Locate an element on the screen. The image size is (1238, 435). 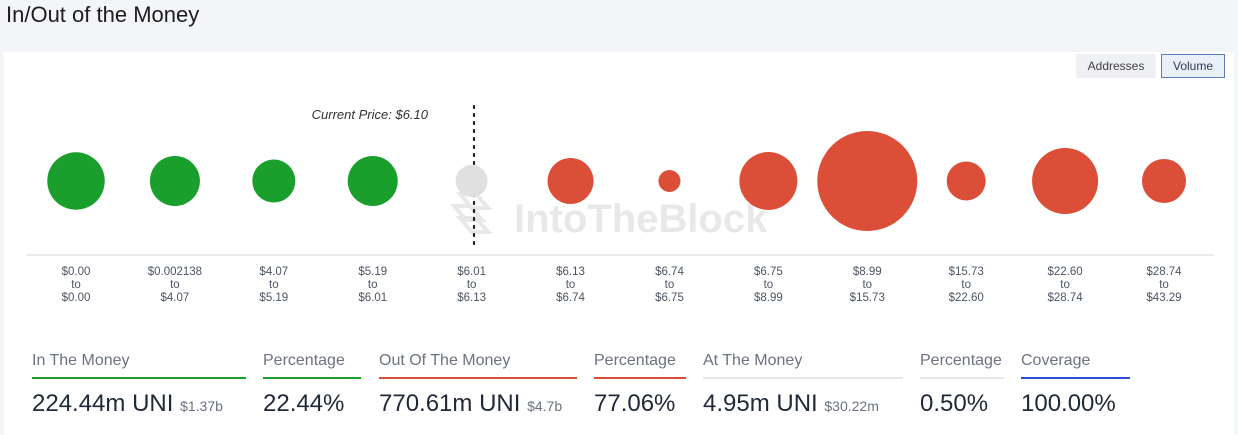
out-of-the-money-stat: Out Of The Money 770.61m UNI $4.7b is located at coordinates (478, 385).